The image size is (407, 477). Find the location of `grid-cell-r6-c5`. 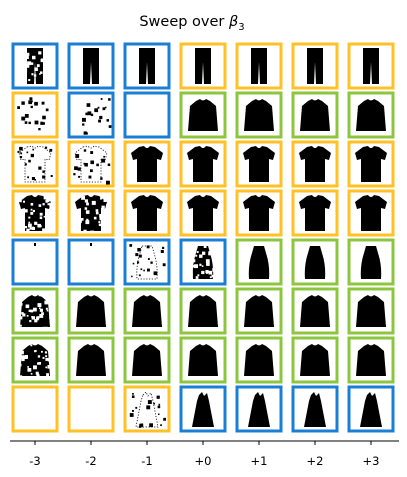

grid-cell-r6-c5 is located at coordinates (259, 311).